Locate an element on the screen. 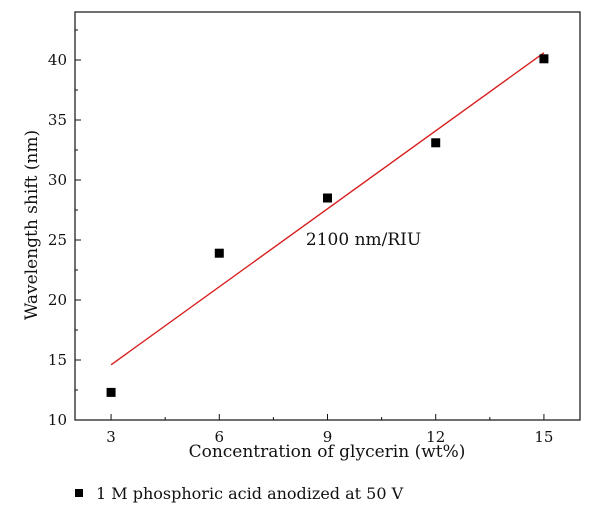  y-tick-label: 35 is located at coordinates (57, 120).